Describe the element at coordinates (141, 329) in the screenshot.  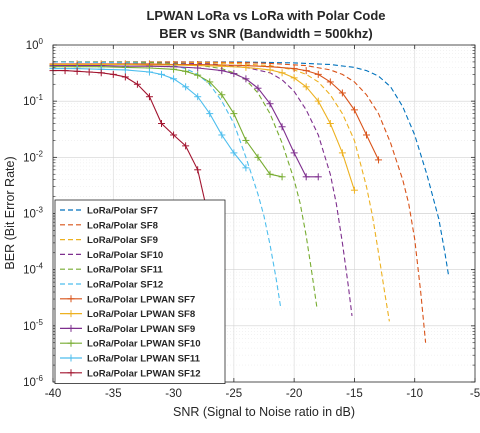
I see `legend-label: LoRa/Polar LPWAN SF9` at that location.